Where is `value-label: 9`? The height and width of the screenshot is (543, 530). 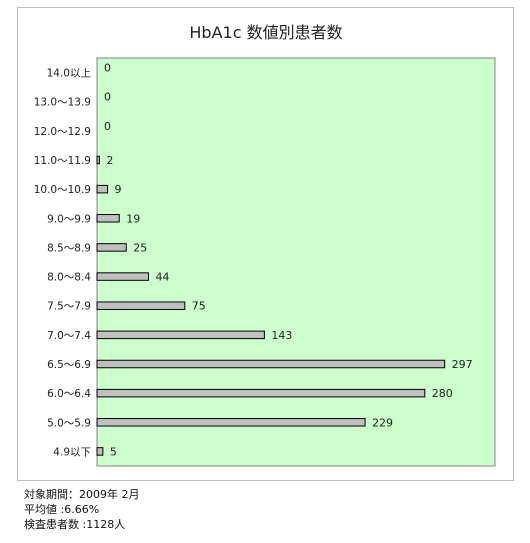
value-label: 9 is located at coordinates (118, 189).